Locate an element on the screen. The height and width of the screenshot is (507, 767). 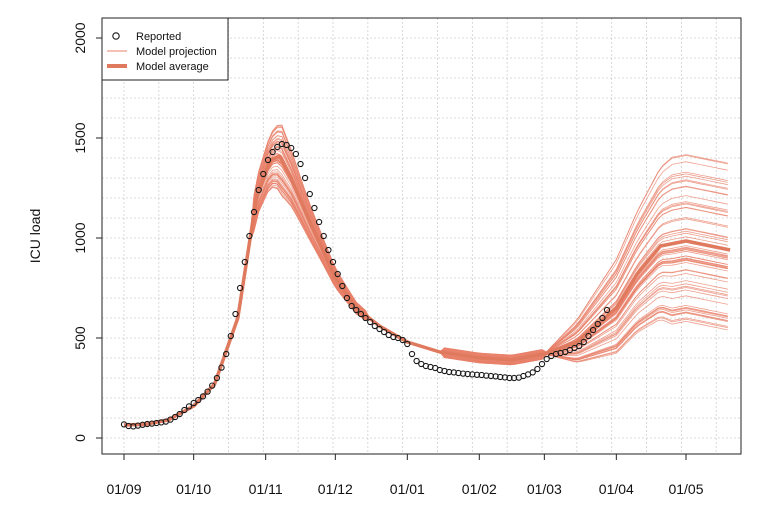
x-tick-label: 01/09 is located at coordinates (123, 489).